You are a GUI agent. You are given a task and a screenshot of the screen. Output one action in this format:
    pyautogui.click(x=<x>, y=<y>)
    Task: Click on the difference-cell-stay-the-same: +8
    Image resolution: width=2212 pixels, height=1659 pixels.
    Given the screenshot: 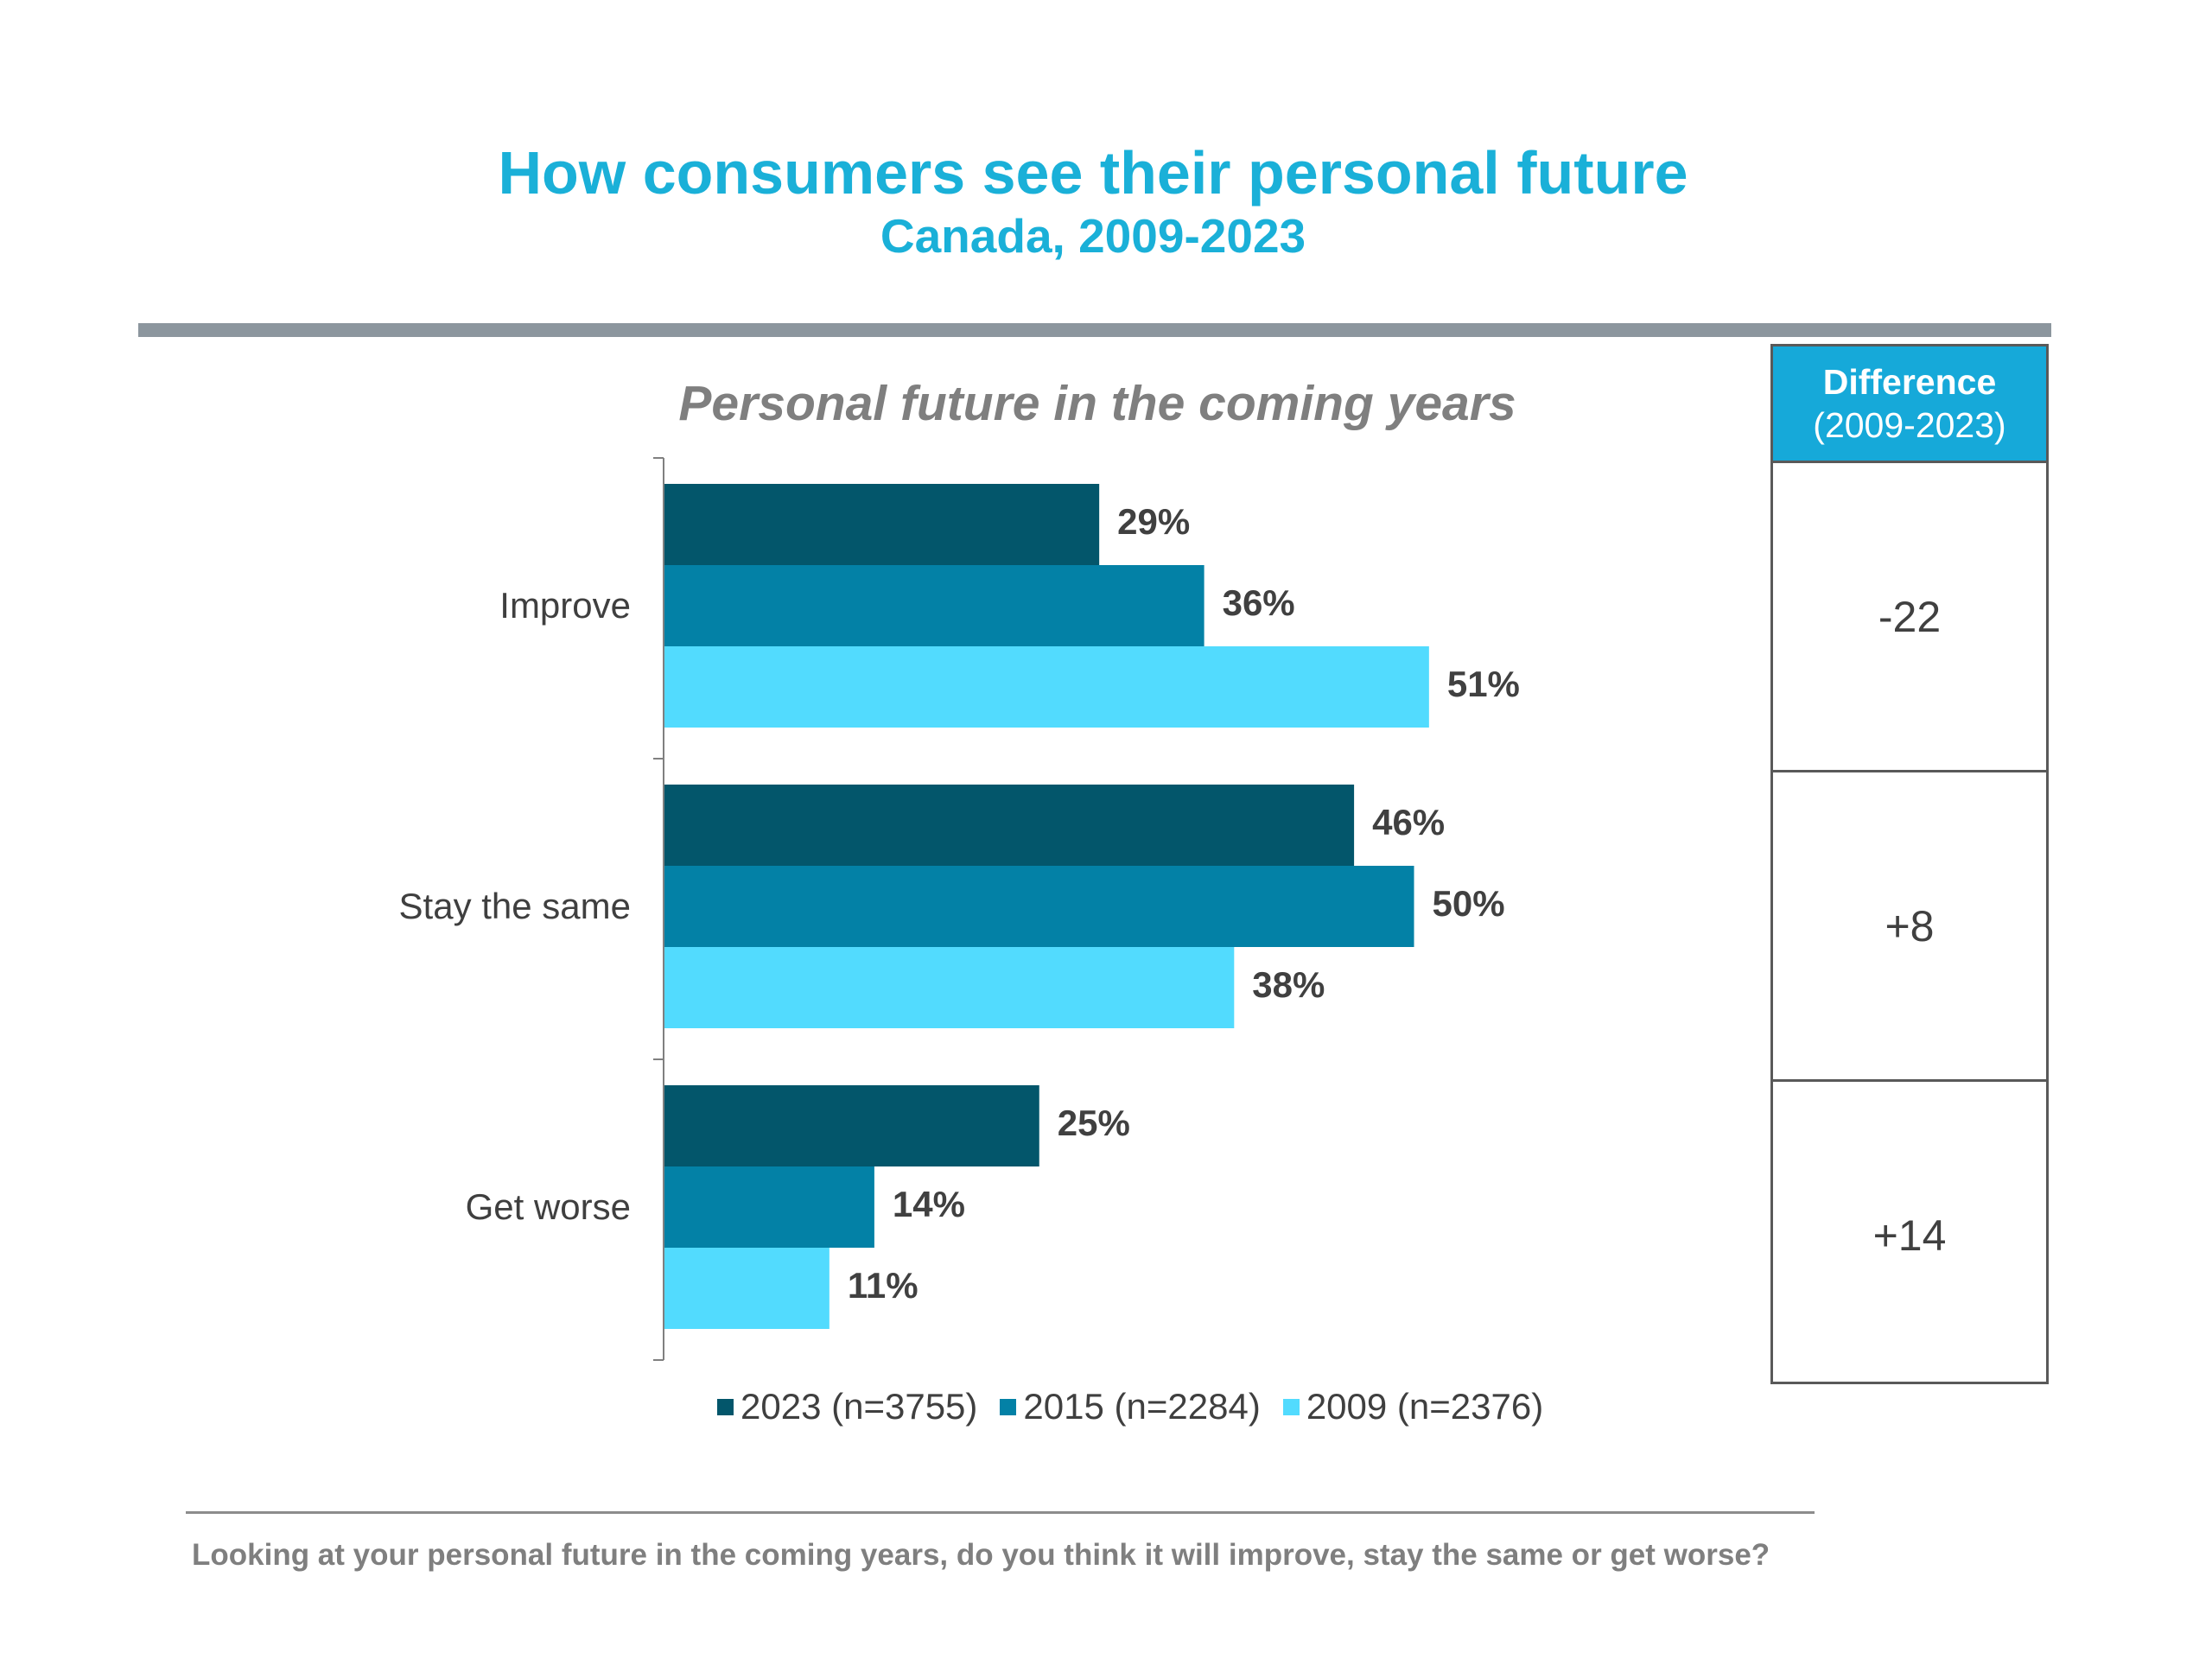 What is the action you would take?
    pyautogui.click(x=1909, y=924)
    